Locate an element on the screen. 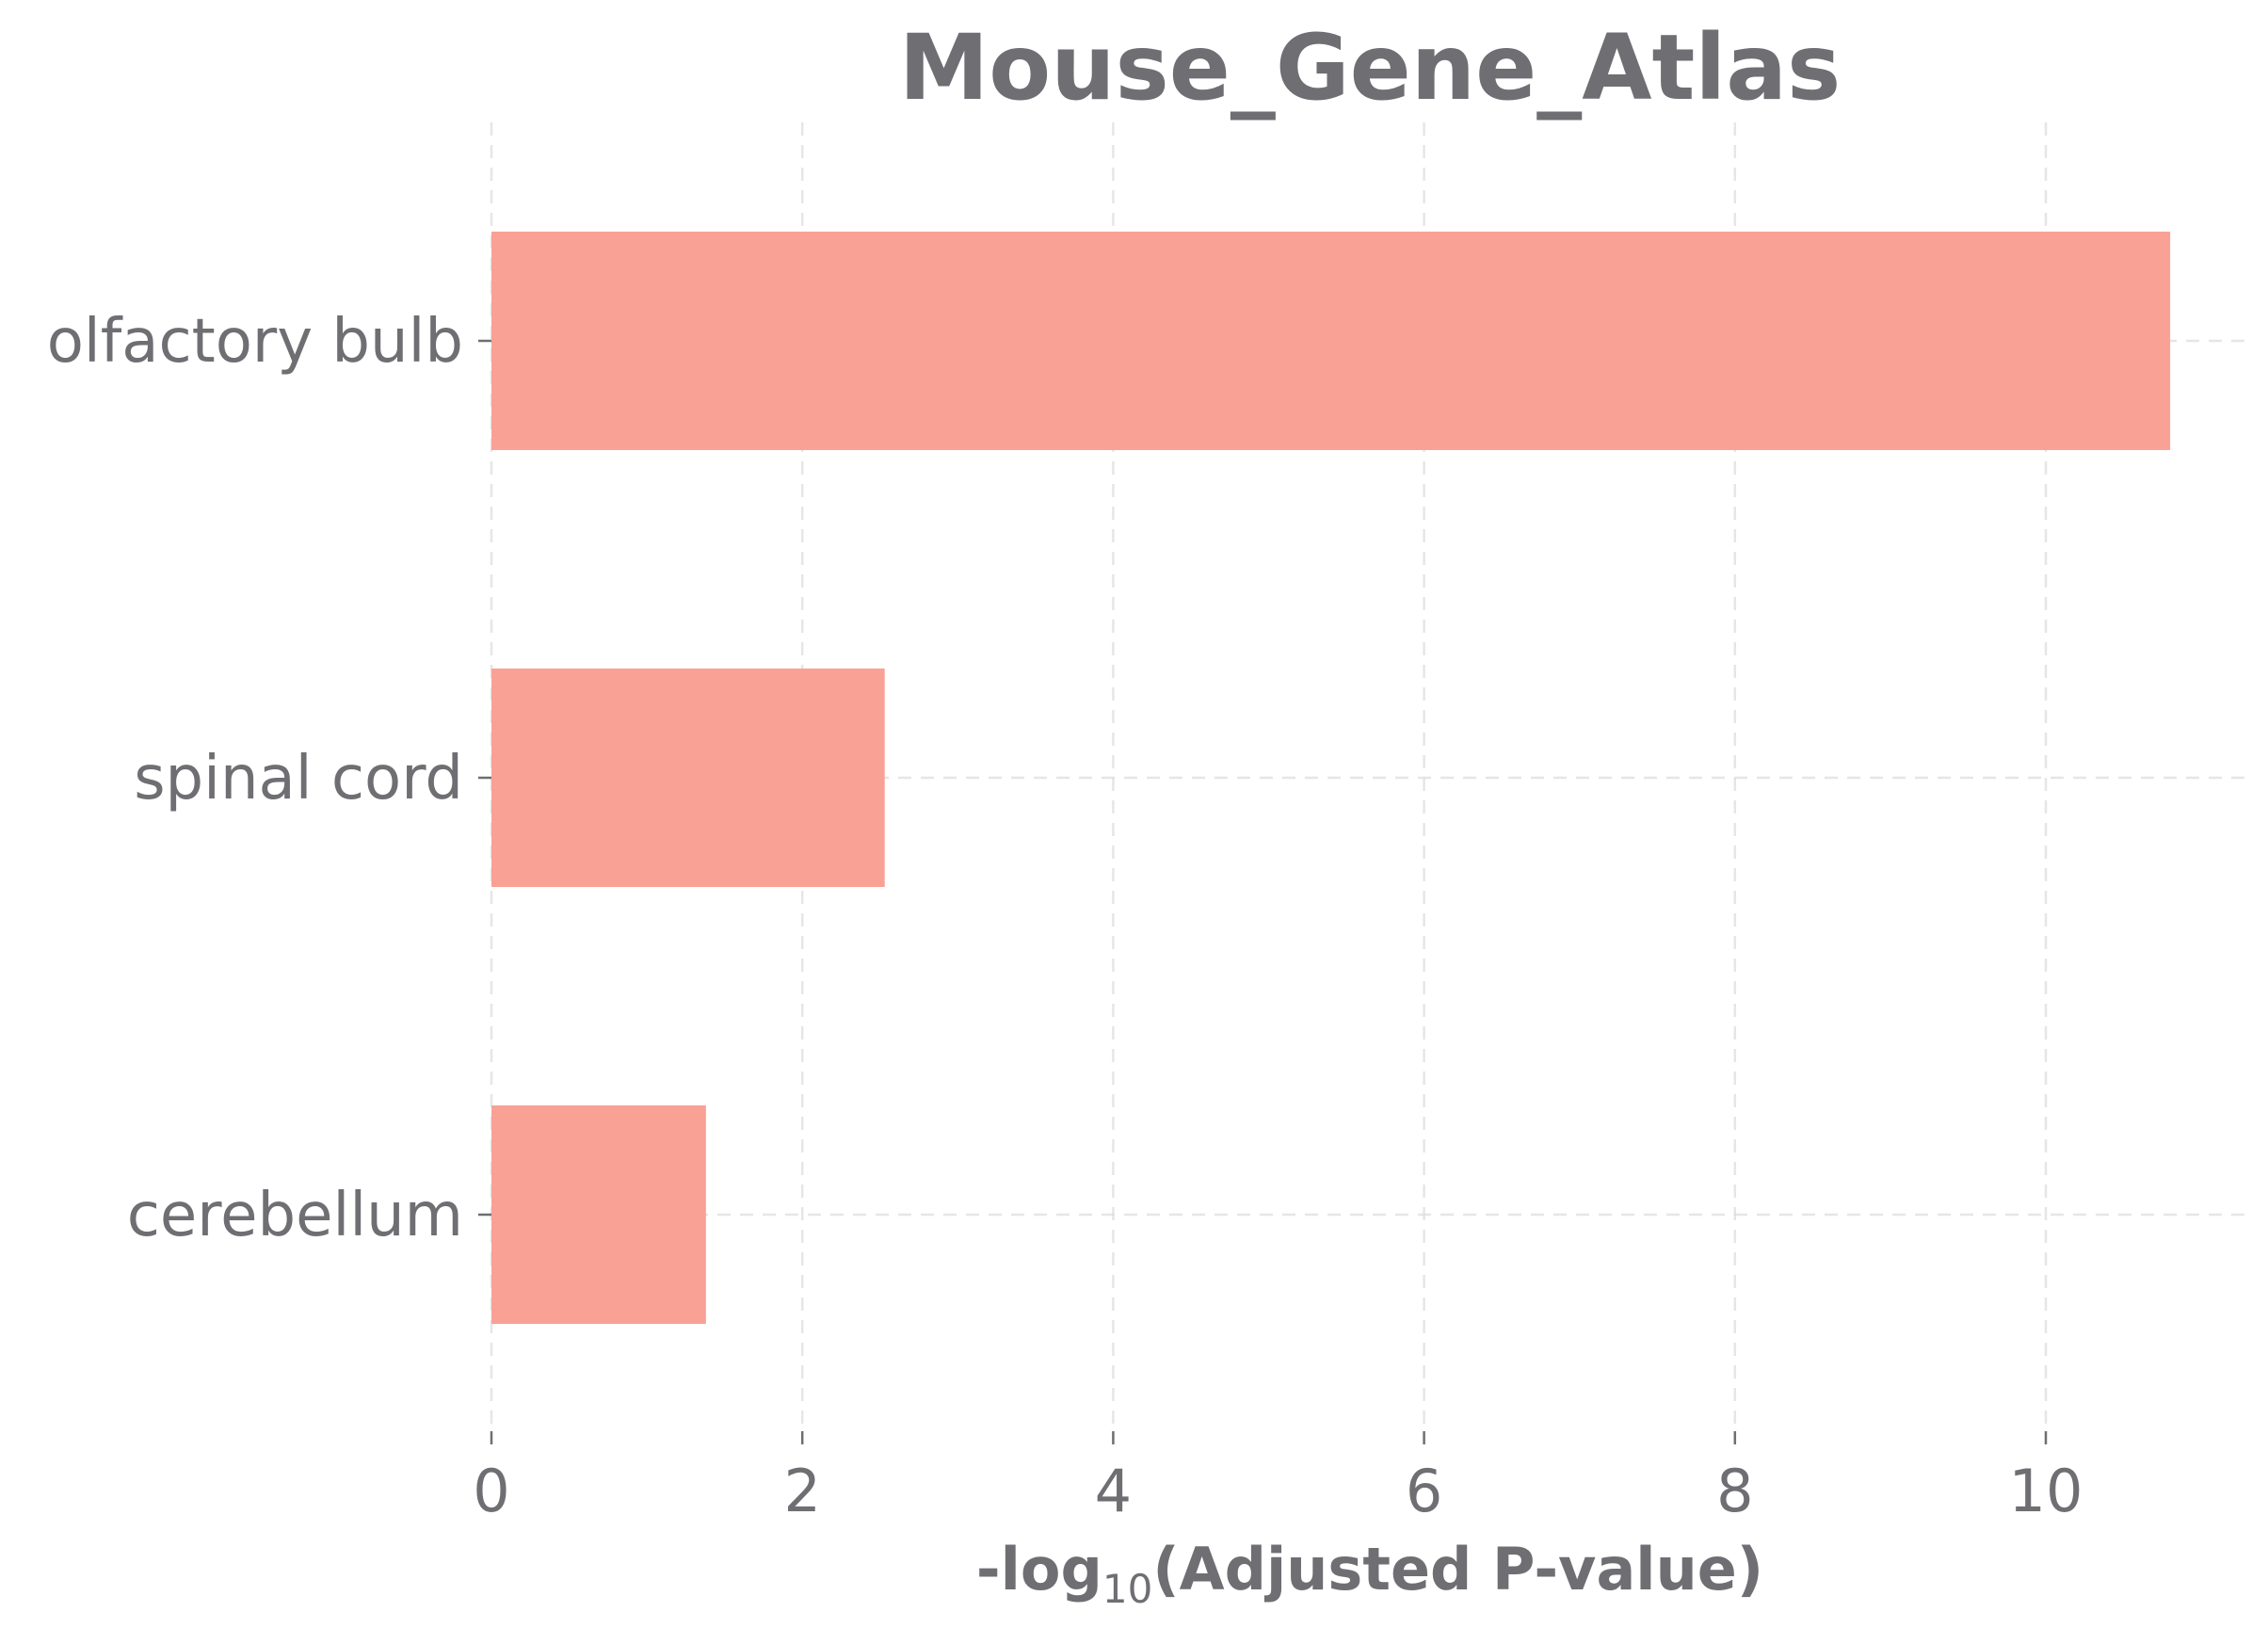 Image resolution: width=2268 pixels, height=1628 pixels. y-tick-label-0: olfactory bulb is located at coordinates (255, 342).